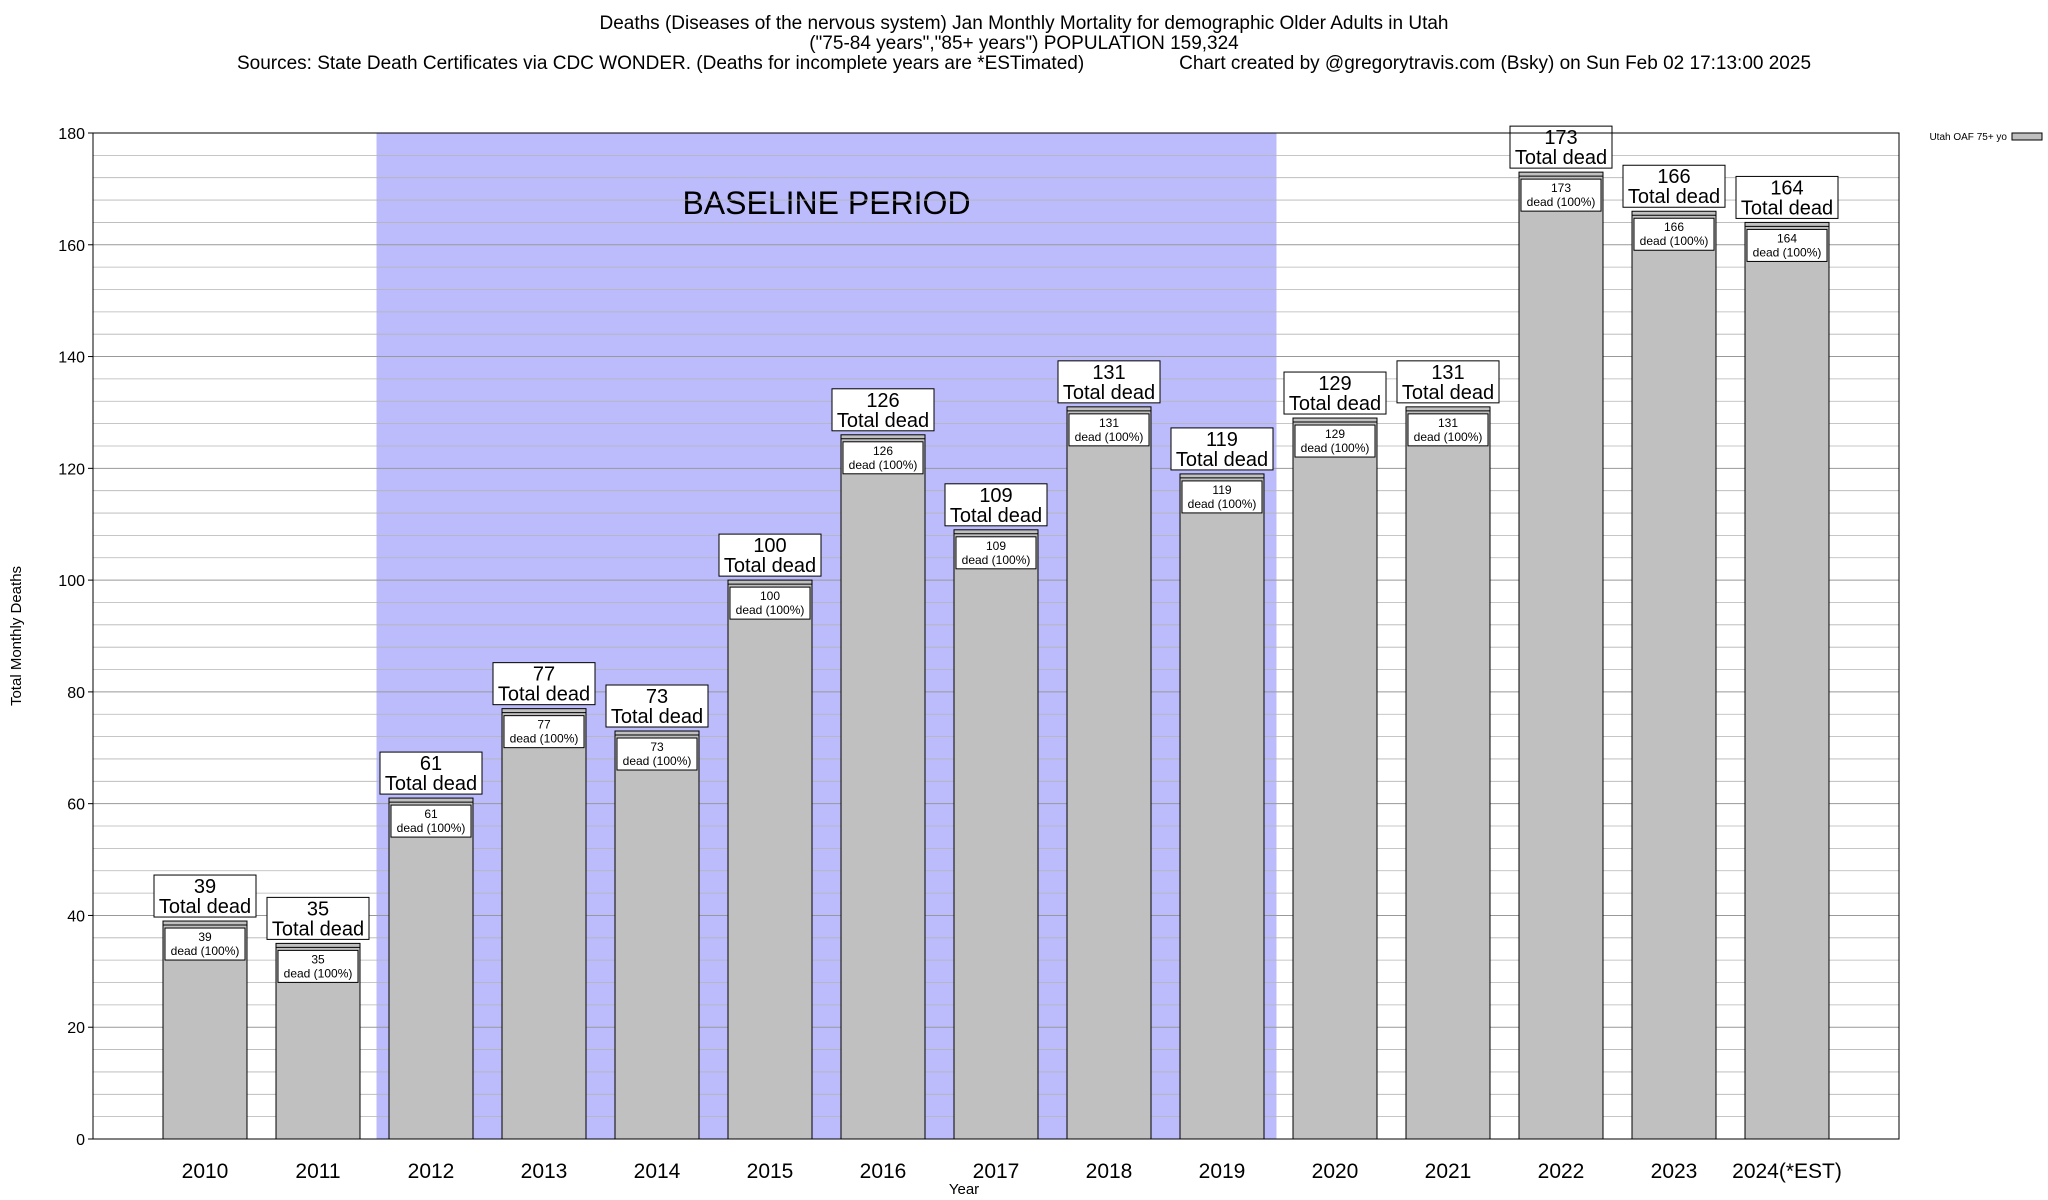 The width and height of the screenshot is (2048, 1200). What do you see at coordinates (770, 1171) in the screenshot?
I see `x-tick-label: 2015` at bounding box center [770, 1171].